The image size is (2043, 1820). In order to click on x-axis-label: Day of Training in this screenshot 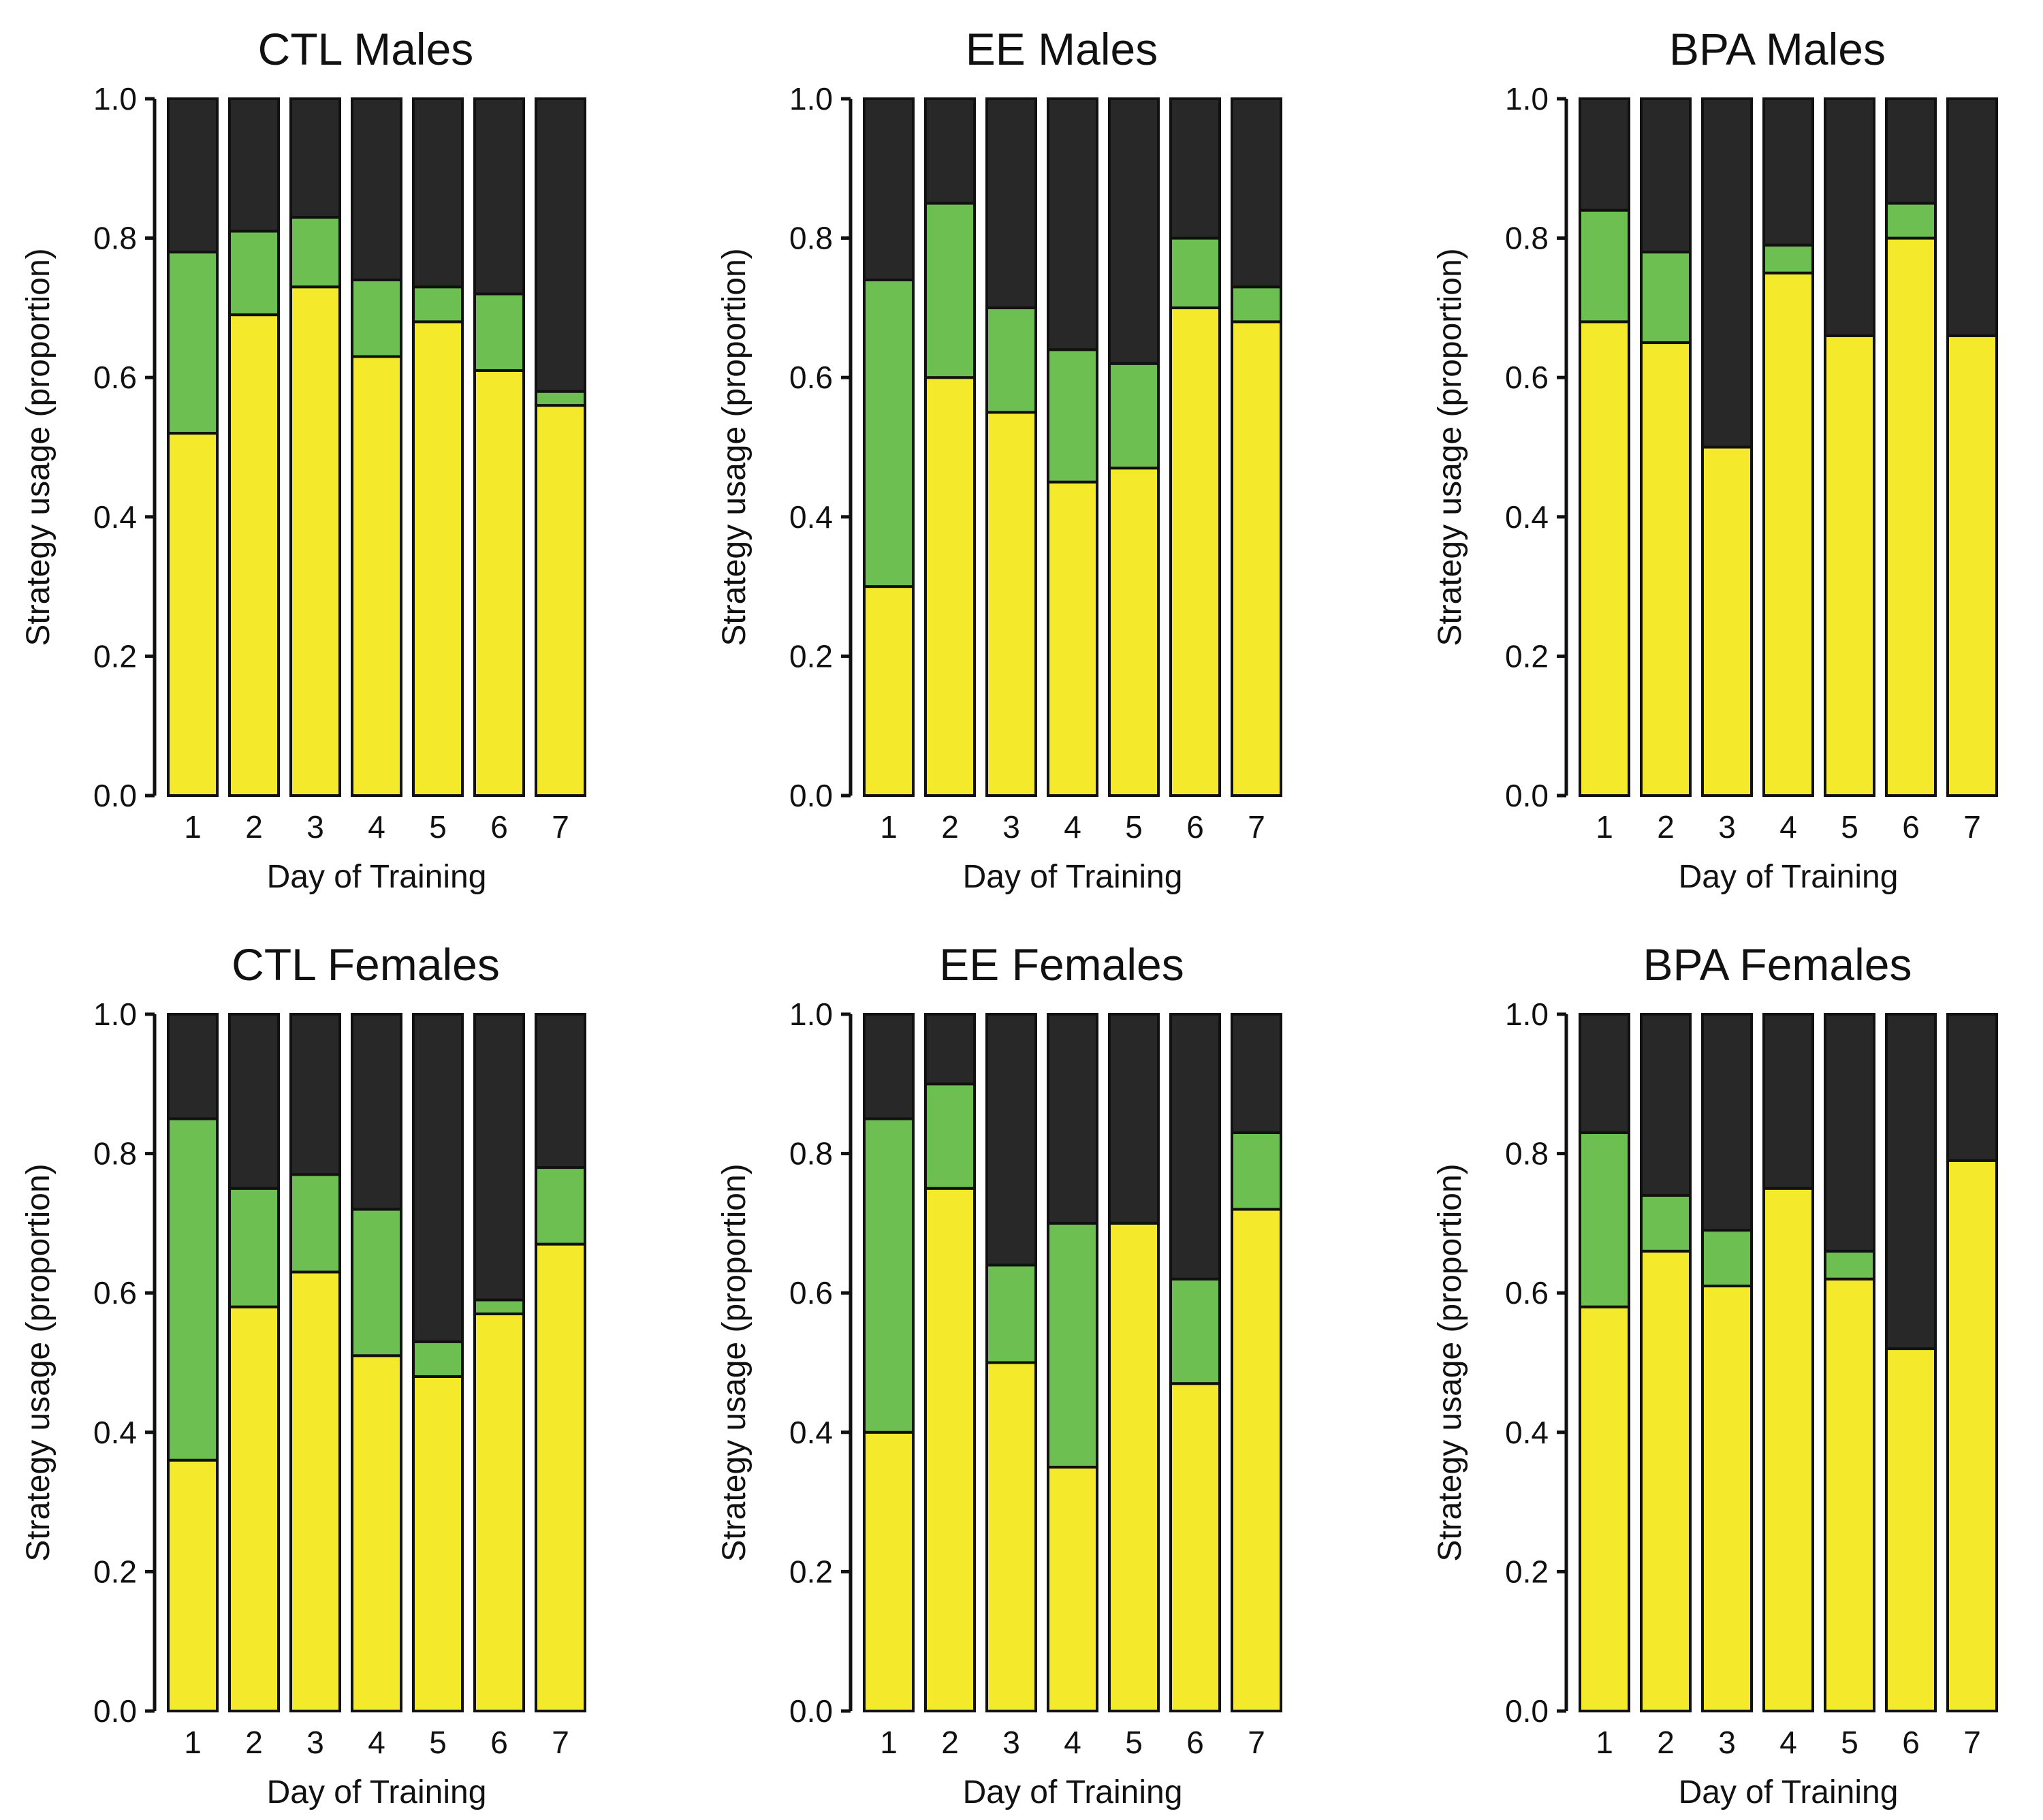, I will do `click(1789, 877)`.